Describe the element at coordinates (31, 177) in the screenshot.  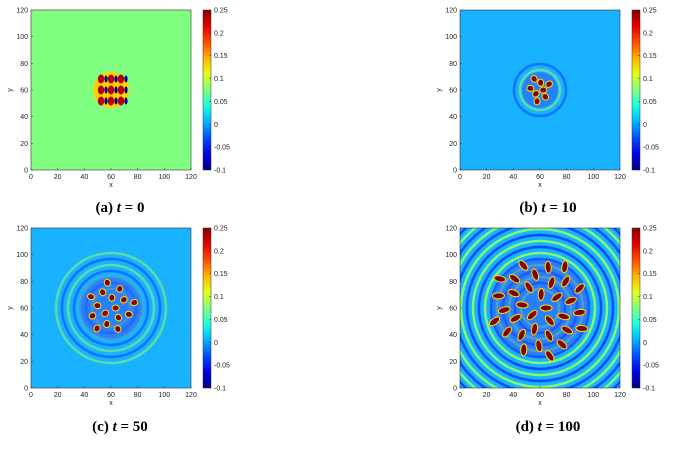
I see `x-tick-label: 0` at that location.